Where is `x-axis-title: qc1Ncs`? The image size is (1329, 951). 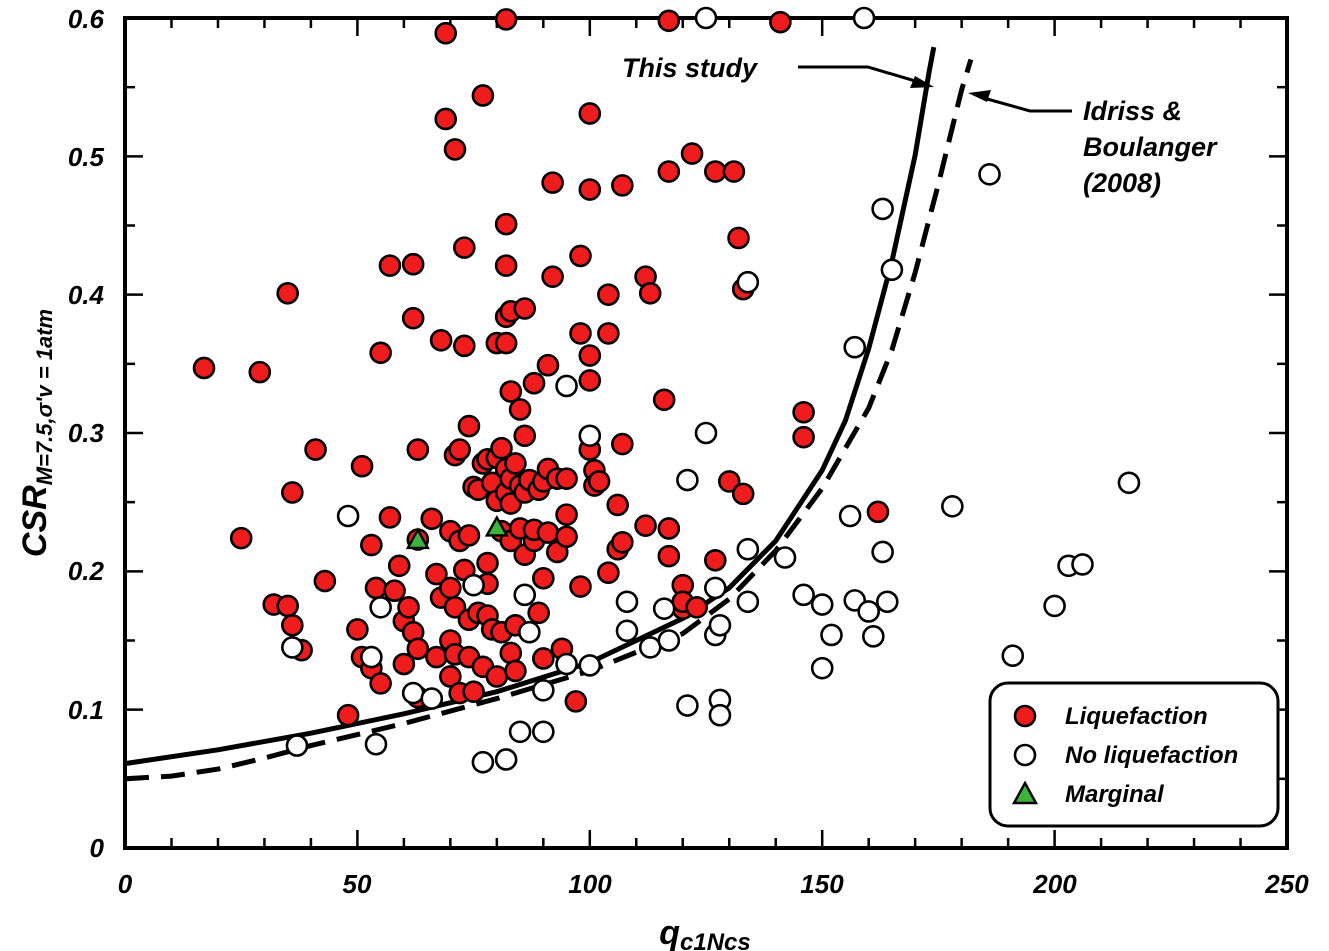
x-axis-title: qc1Ncs is located at coordinates (705, 932).